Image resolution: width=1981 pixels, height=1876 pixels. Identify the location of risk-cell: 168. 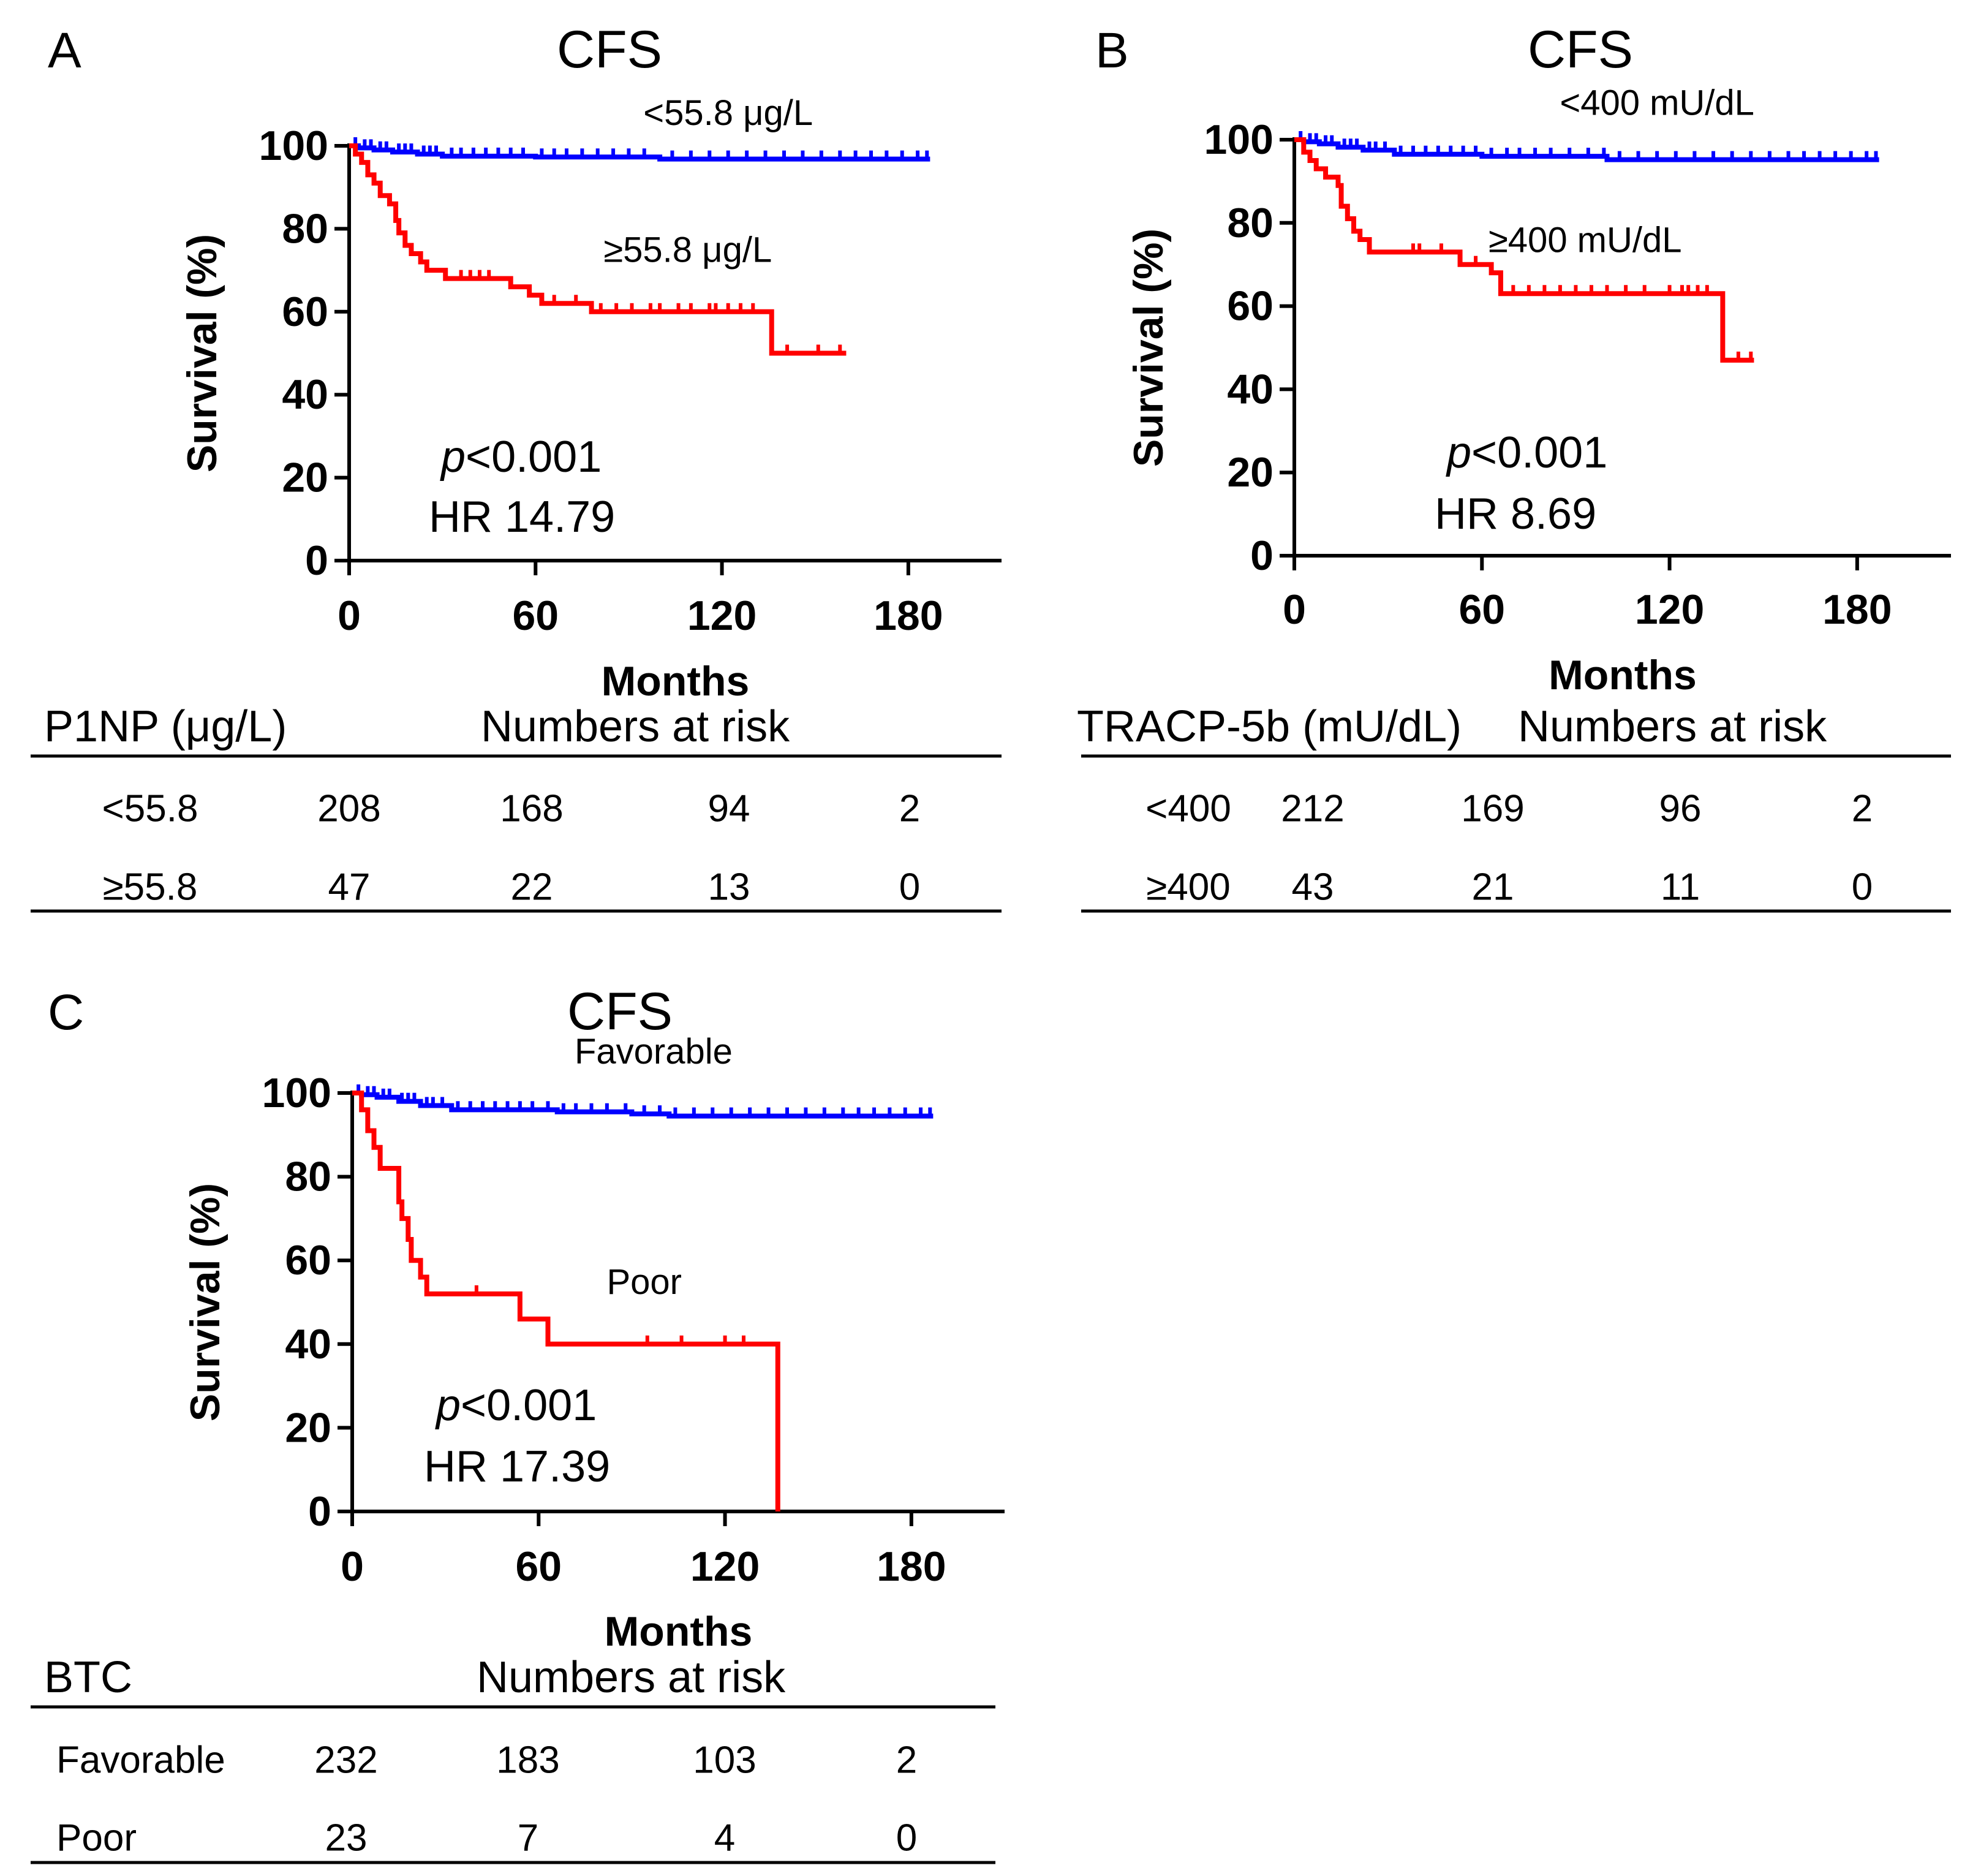
(531, 809).